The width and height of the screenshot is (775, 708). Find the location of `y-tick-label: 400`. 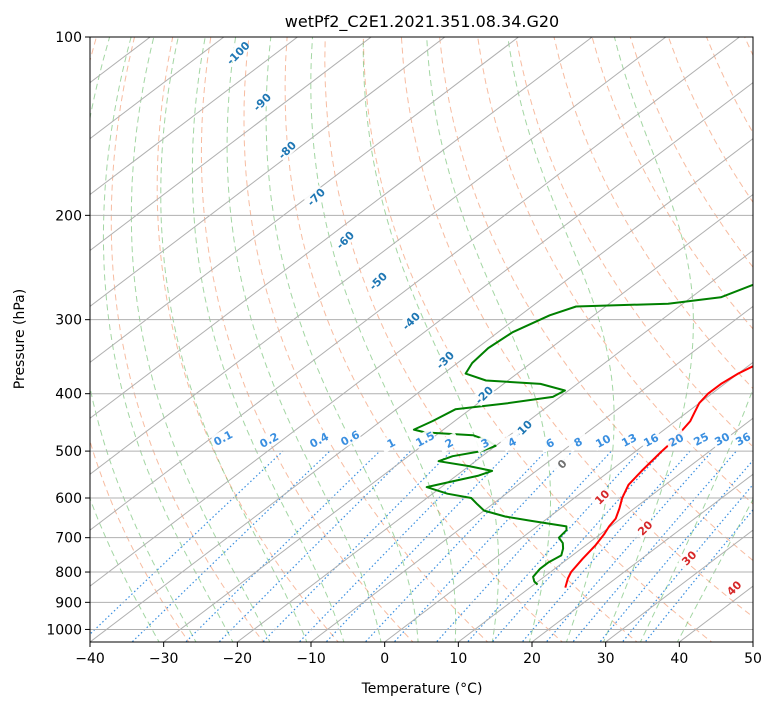

y-tick-label: 400 is located at coordinates (68, 395).